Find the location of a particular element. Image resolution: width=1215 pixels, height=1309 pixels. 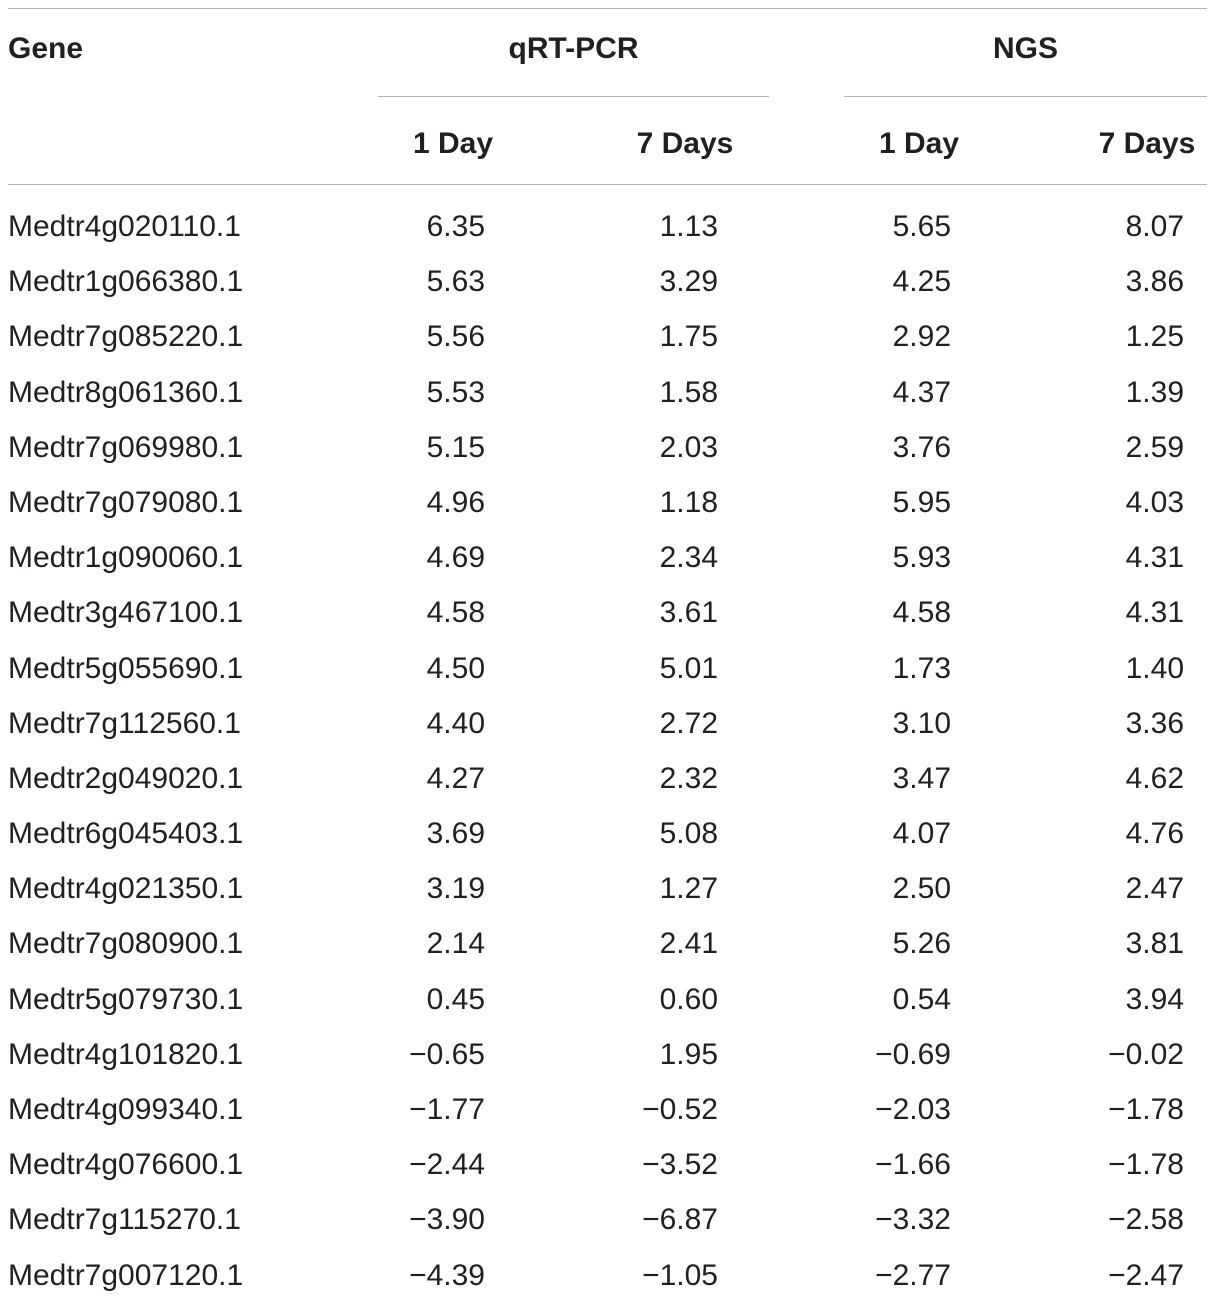

ngs-1-day-cell: 1.73 is located at coordinates (921, 668).